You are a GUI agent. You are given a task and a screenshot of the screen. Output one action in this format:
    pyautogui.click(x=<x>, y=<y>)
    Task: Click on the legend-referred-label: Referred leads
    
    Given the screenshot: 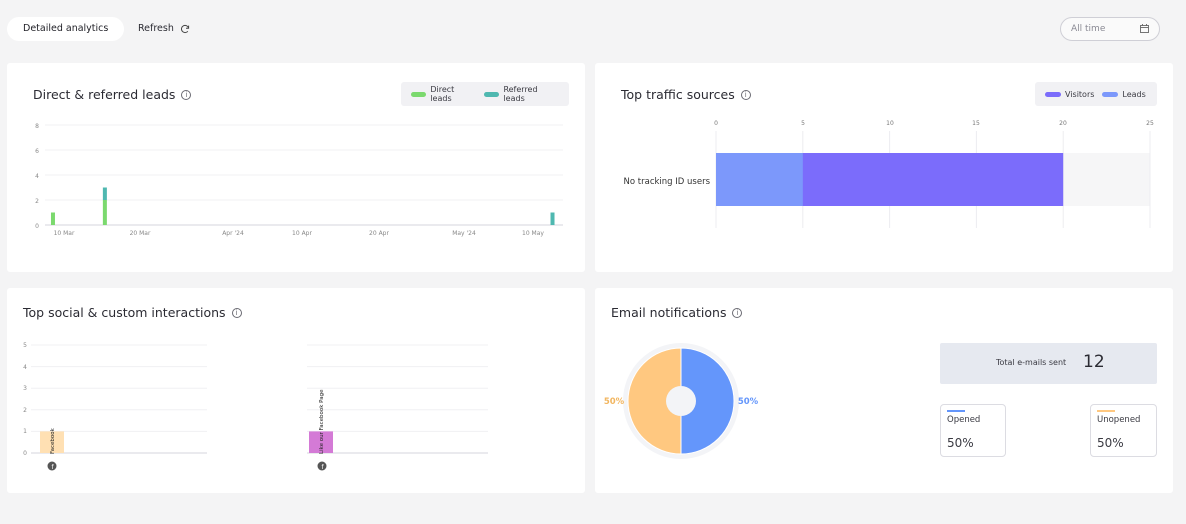 What is the action you would take?
    pyautogui.click(x=520, y=94)
    